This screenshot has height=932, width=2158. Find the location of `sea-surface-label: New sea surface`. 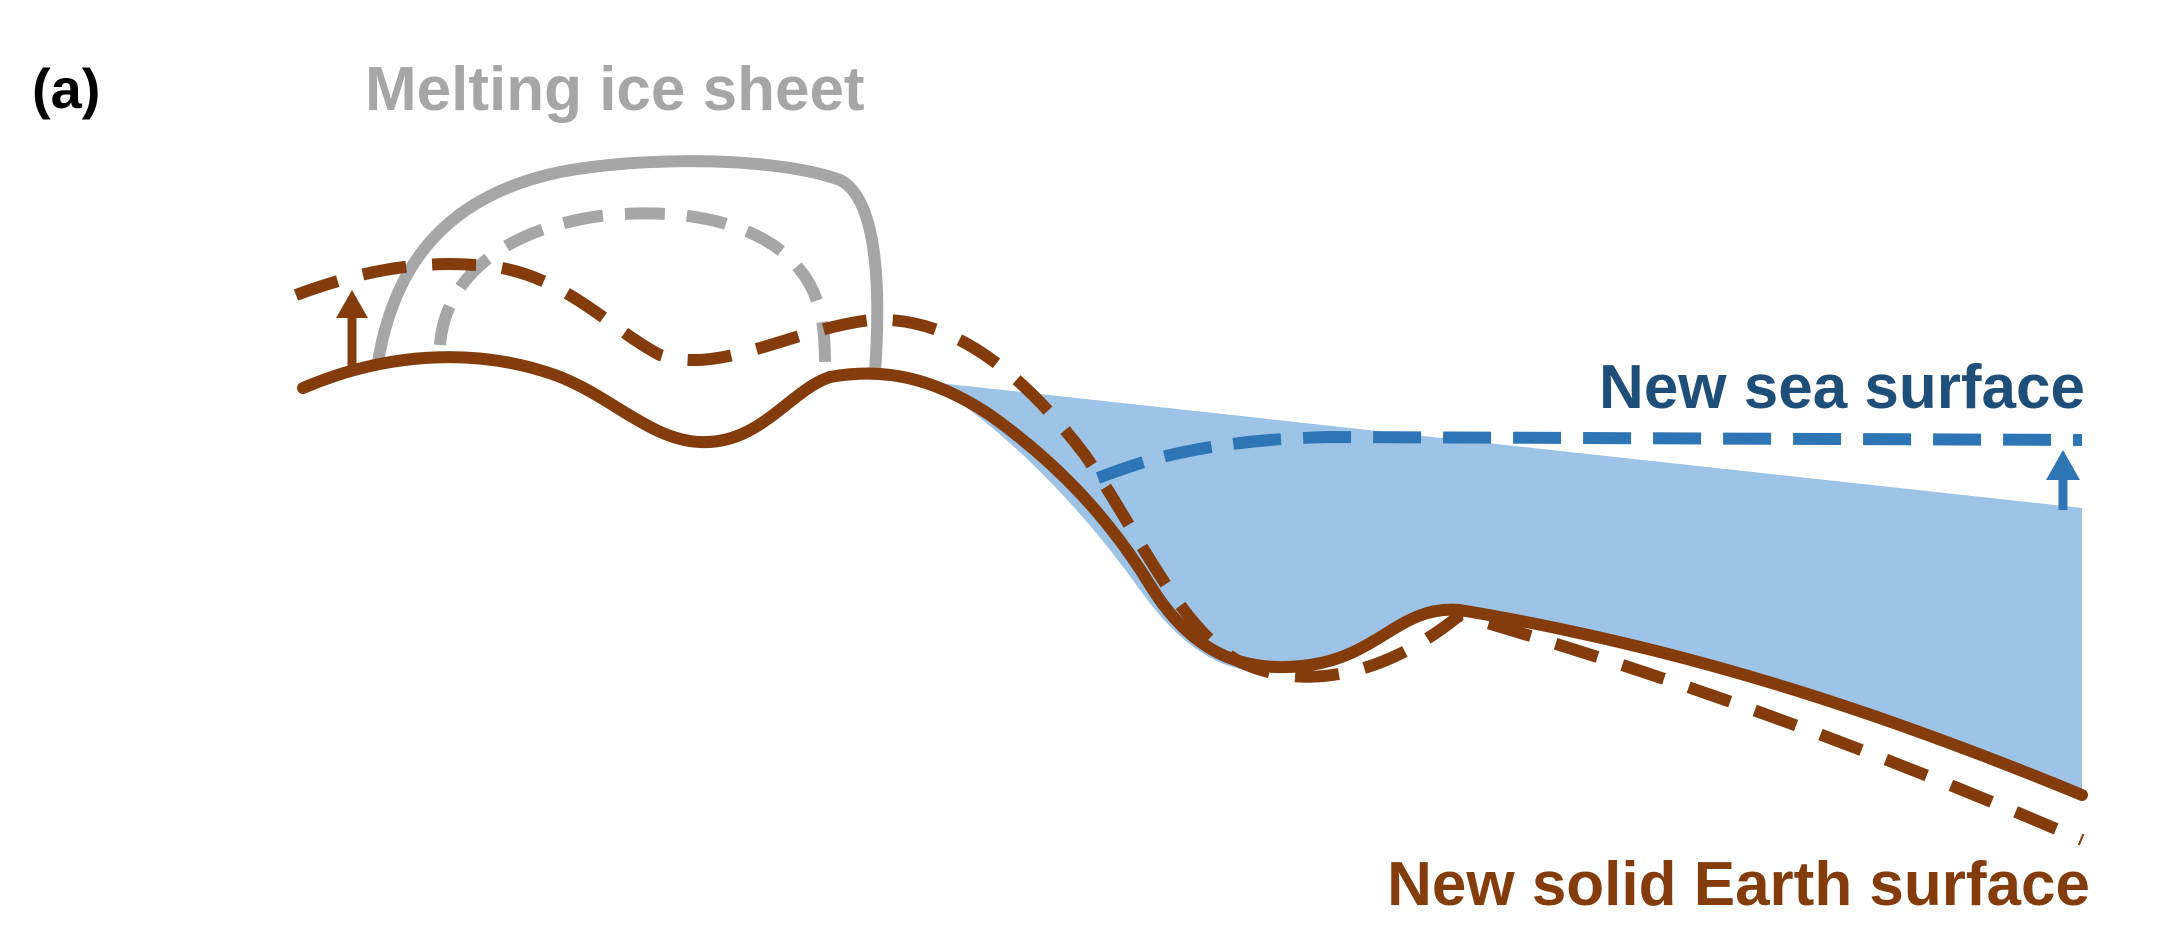

sea-surface-label: New sea surface is located at coordinates (1842, 387).